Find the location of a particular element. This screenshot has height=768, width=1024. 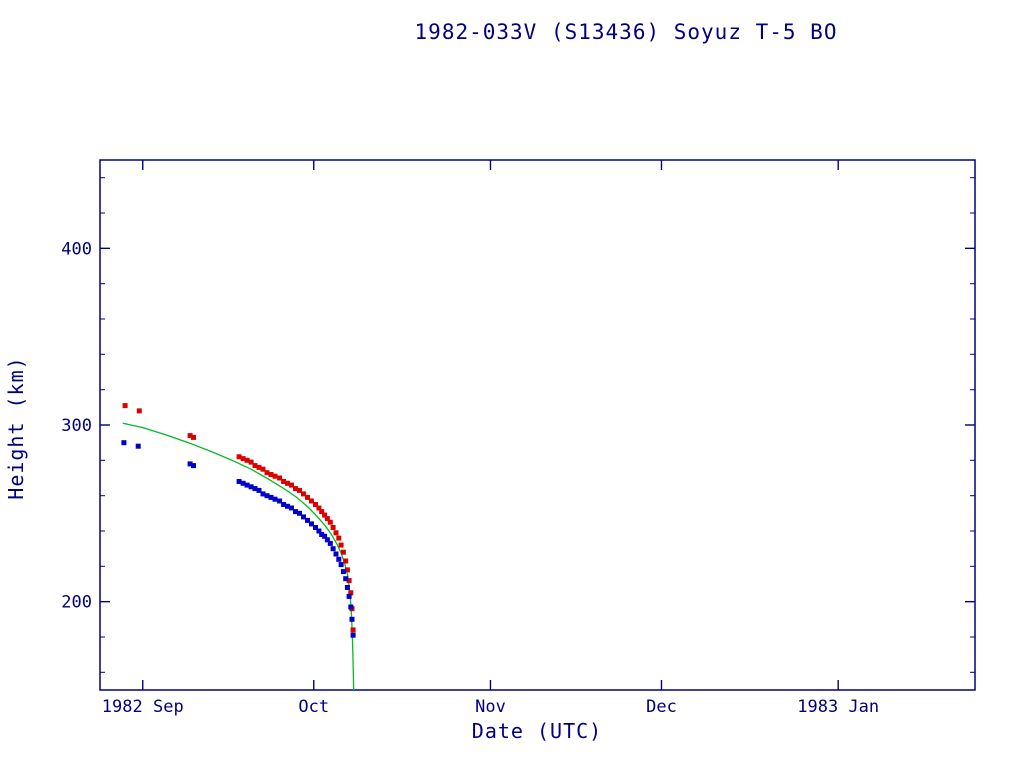

x-tick-label: Nov is located at coordinates (490, 707).